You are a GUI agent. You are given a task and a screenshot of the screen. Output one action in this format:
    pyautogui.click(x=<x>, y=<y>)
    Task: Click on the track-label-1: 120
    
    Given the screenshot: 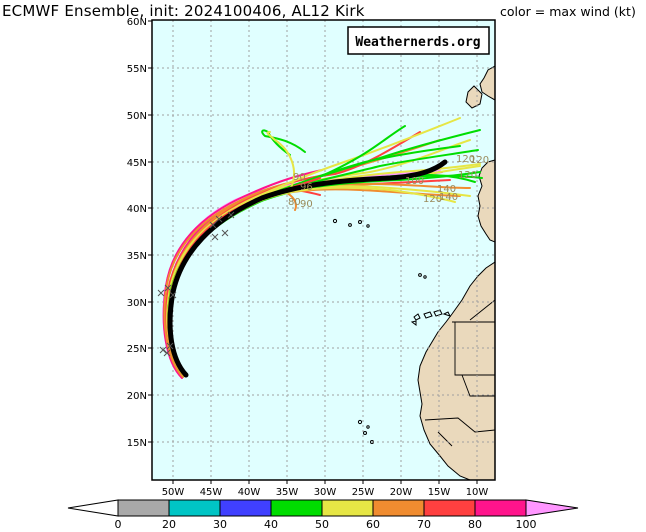 What is the action you would take?
    pyautogui.click(x=465, y=159)
    